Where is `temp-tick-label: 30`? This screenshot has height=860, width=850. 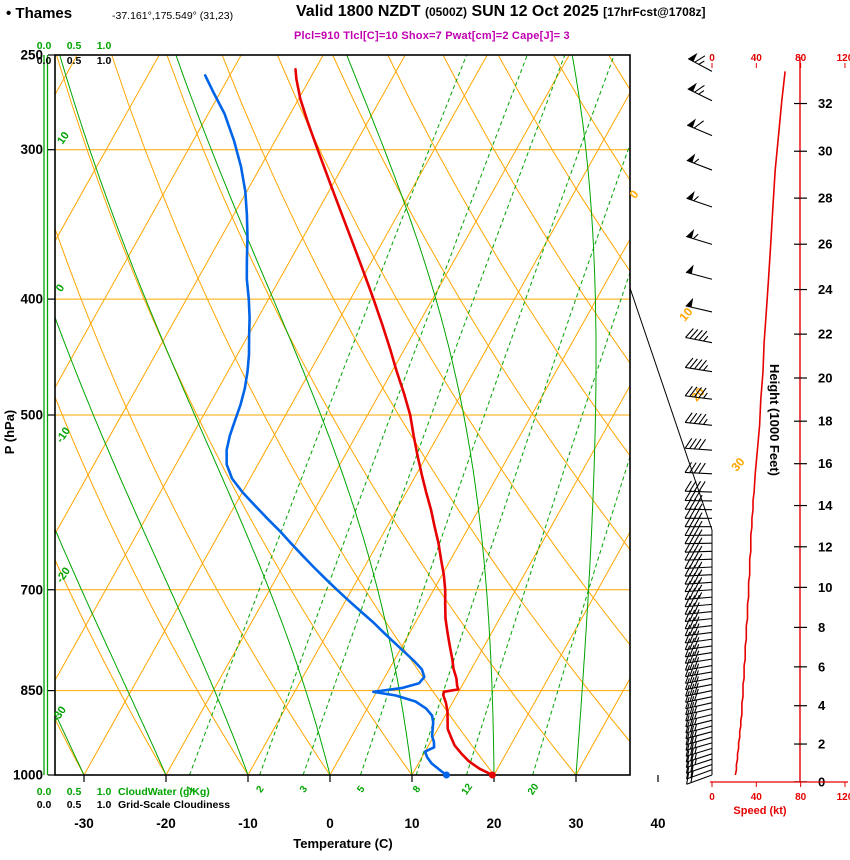
temp-tick-label: 30 is located at coordinates (575, 823).